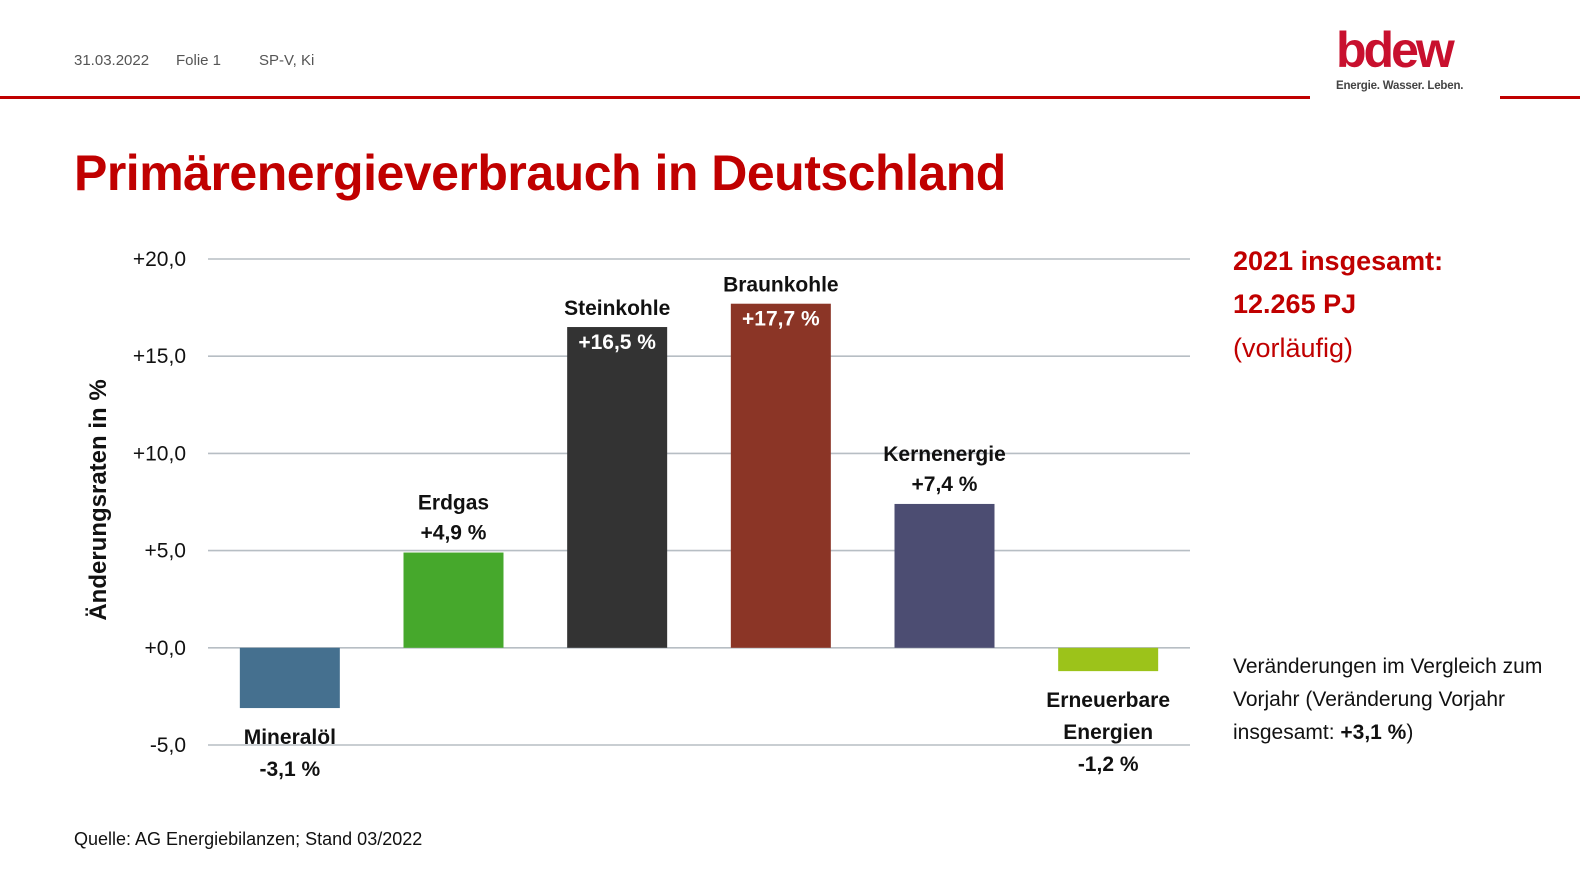 The height and width of the screenshot is (889, 1580). What do you see at coordinates (944, 454) in the screenshot?
I see `category-label: Kernenergie` at bounding box center [944, 454].